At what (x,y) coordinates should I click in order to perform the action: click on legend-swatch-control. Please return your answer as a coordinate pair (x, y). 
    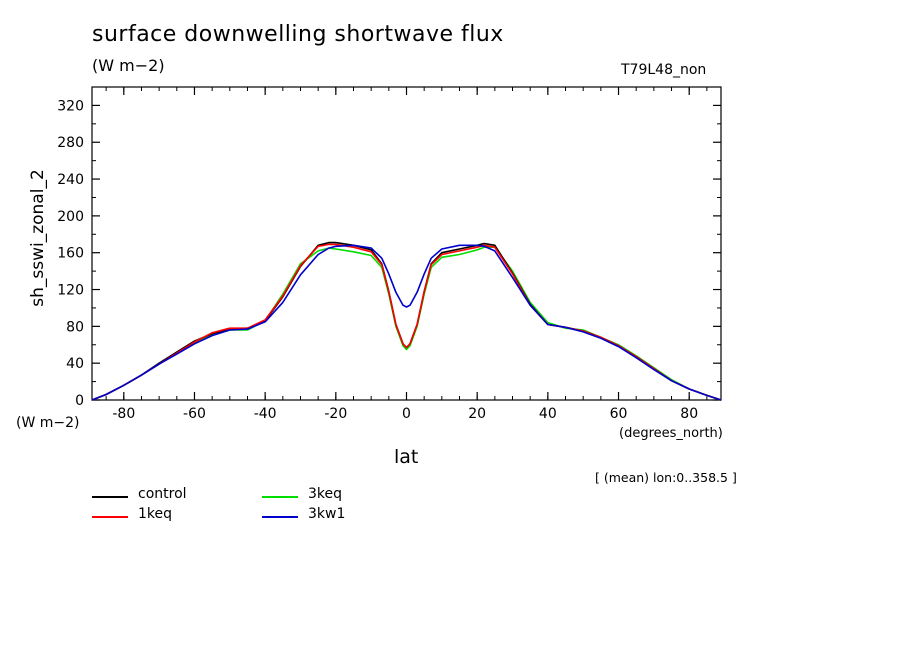
    Looking at the image, I should click on (110, 497).